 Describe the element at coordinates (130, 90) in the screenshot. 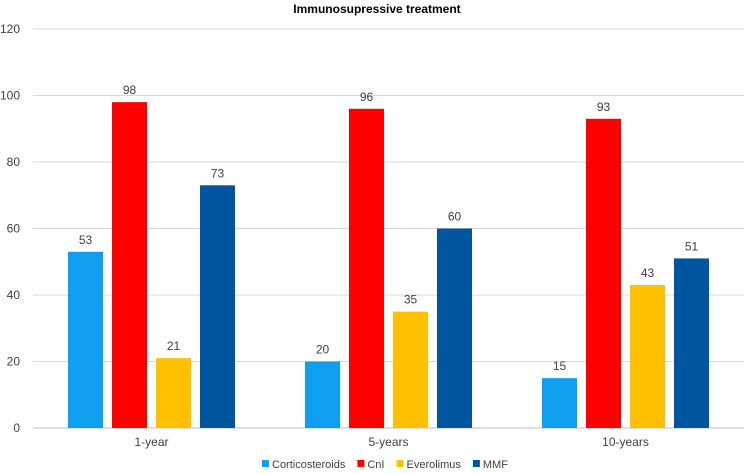

I see `data-label: 98` at that location.